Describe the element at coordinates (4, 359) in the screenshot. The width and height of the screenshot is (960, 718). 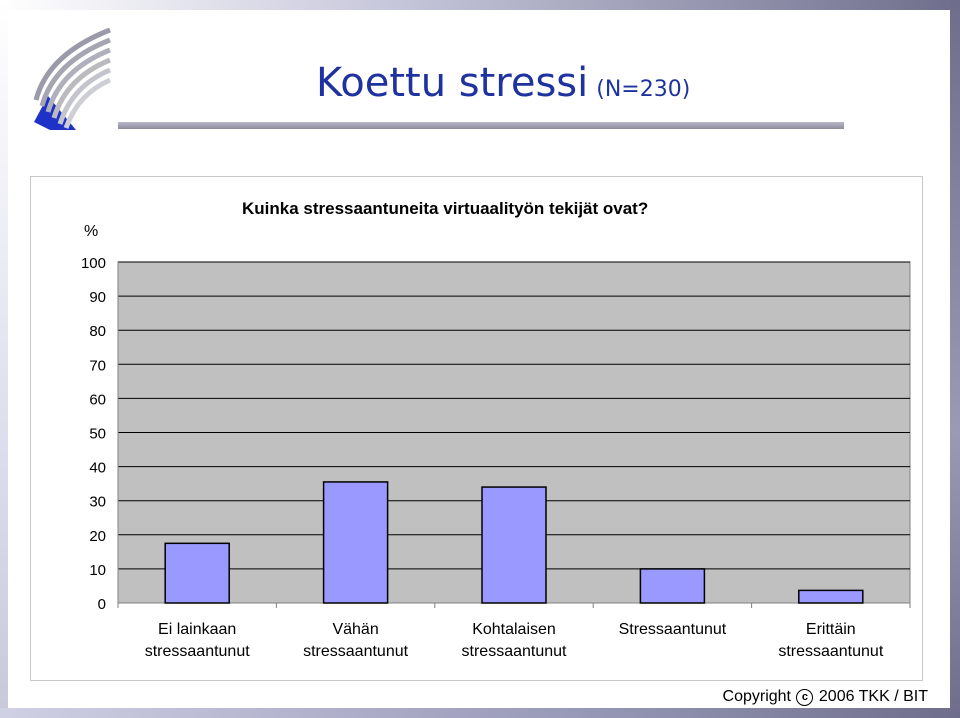
I see `frame-left-bar` at that location.